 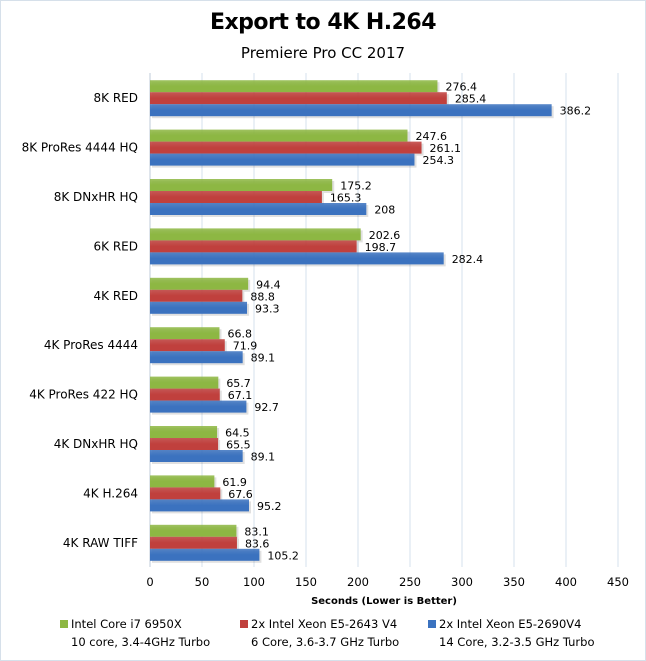 I want to click on category-label: 4K RAW TIFF, so click(x=100, y=543).